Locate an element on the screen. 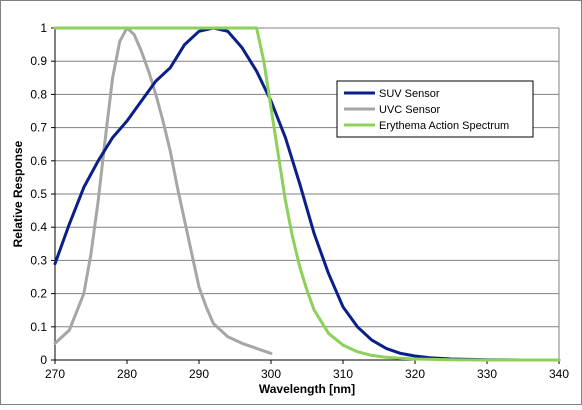 The width and height of the screenshot is (582, 410). x-tick-label: 320 is located at coordinates (415, 374).